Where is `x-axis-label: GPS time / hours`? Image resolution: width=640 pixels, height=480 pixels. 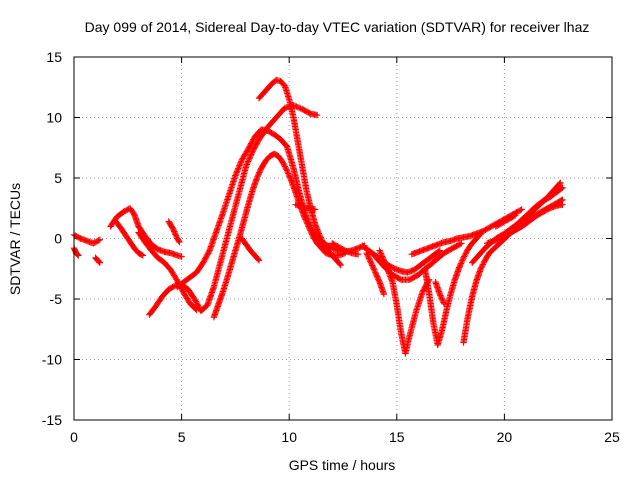
x-axis-label: GPS time / hours is located at coordinates (342, 465).